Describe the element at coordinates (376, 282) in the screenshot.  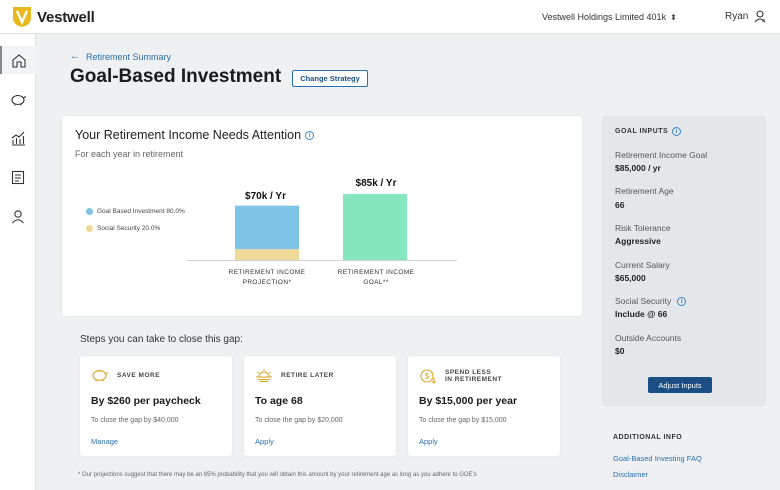
I see `goal-axis-label-line2: GOAL**` at that location.